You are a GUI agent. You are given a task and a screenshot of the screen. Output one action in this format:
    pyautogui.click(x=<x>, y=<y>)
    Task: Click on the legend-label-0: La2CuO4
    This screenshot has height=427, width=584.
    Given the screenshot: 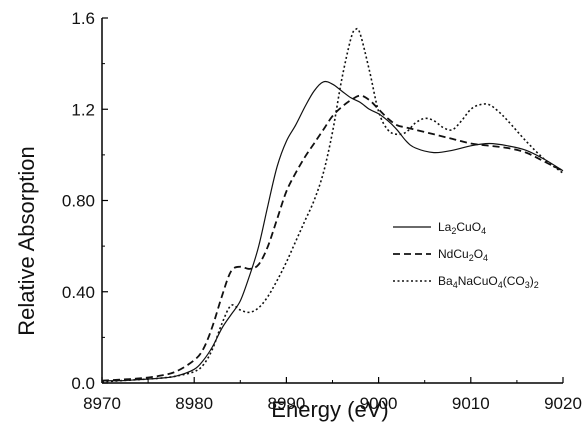 What is the action you would take?
    pyautogui.click(x=462, y=228)
    